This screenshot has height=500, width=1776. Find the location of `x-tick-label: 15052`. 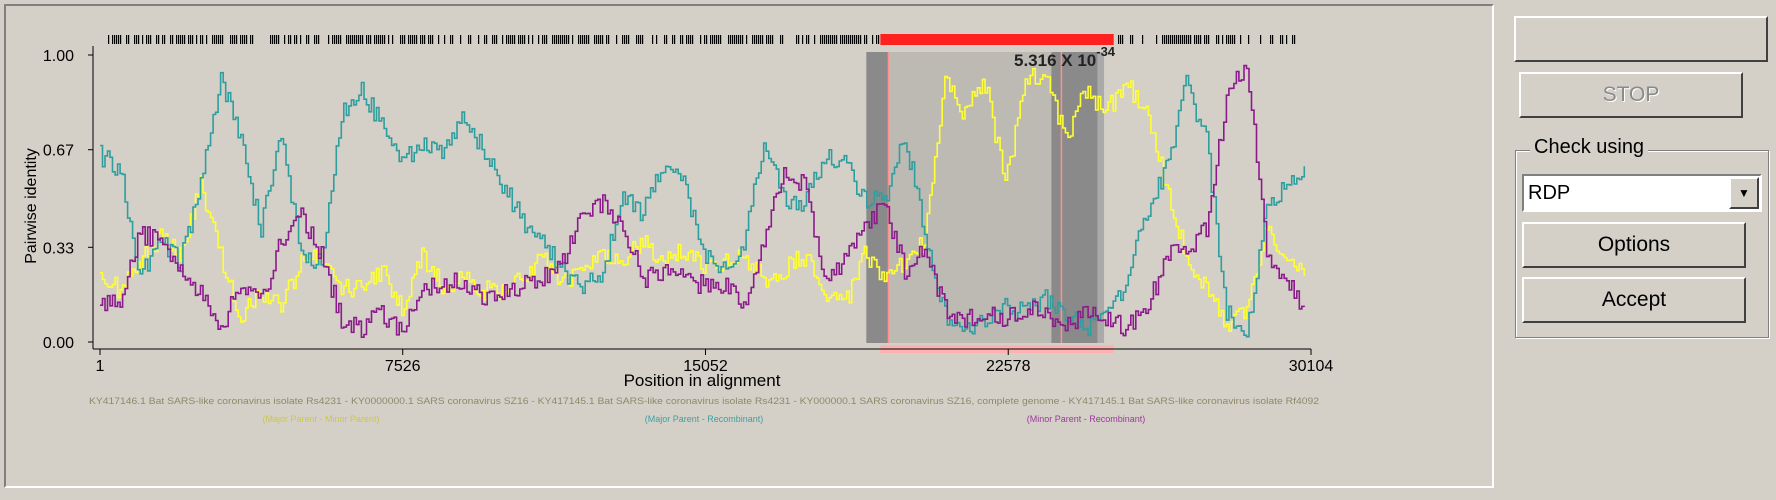

x-tick-label: 15052 is located at coordinates (705, 366).